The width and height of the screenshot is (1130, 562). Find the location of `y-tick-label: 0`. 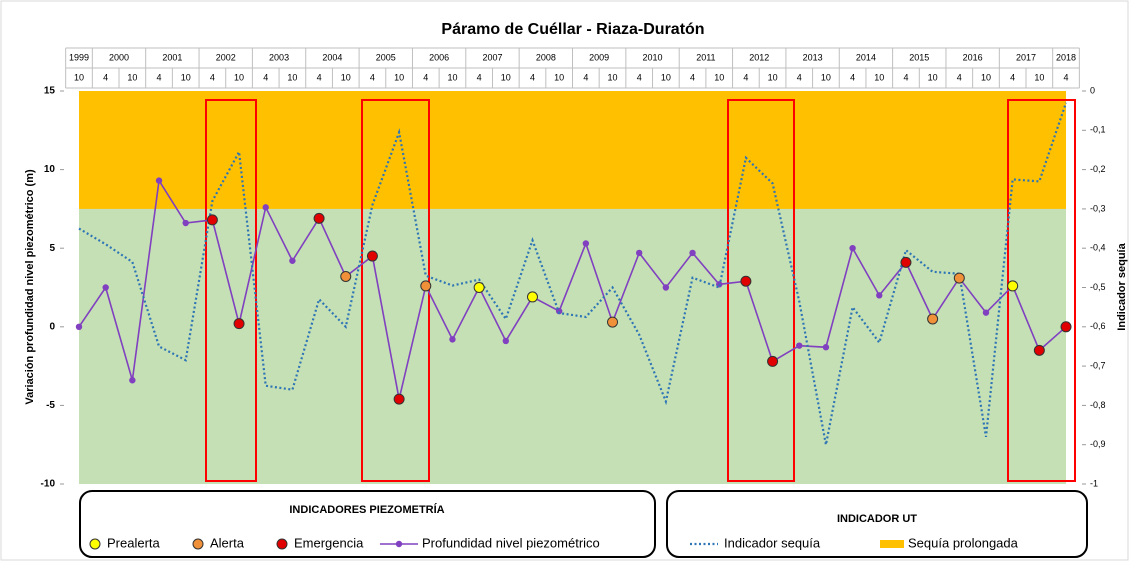

y-tick-label: 0 is located at coordinates (52, 326).